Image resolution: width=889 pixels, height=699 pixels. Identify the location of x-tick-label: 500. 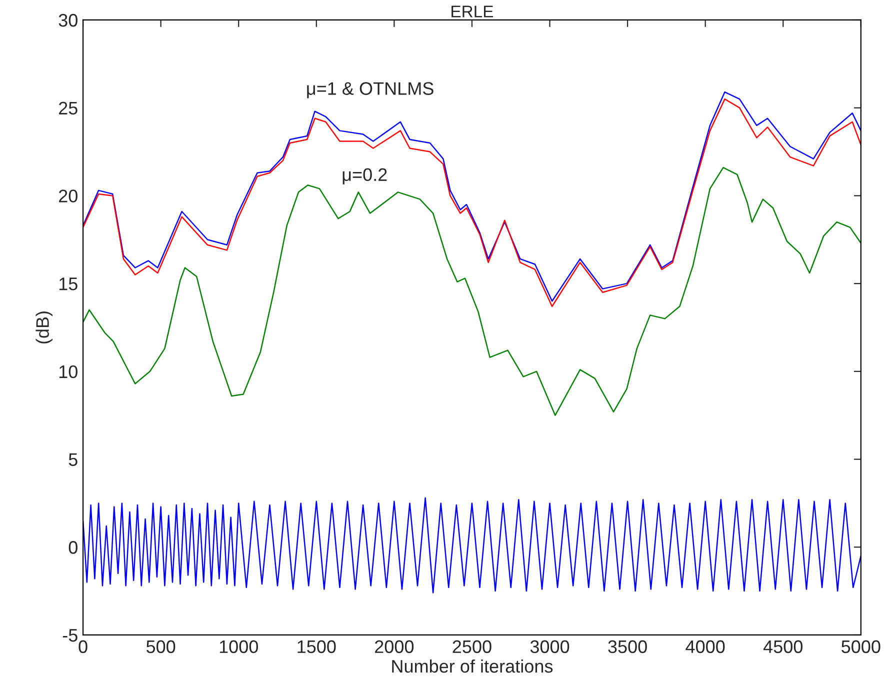
(161, 647).